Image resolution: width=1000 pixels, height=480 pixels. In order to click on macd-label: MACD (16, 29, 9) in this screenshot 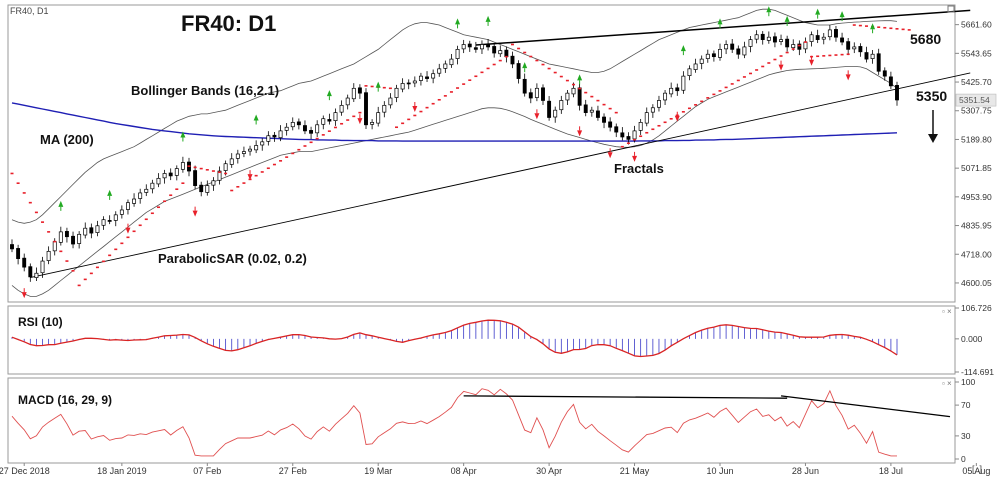, I will do `click(65, 400)`.